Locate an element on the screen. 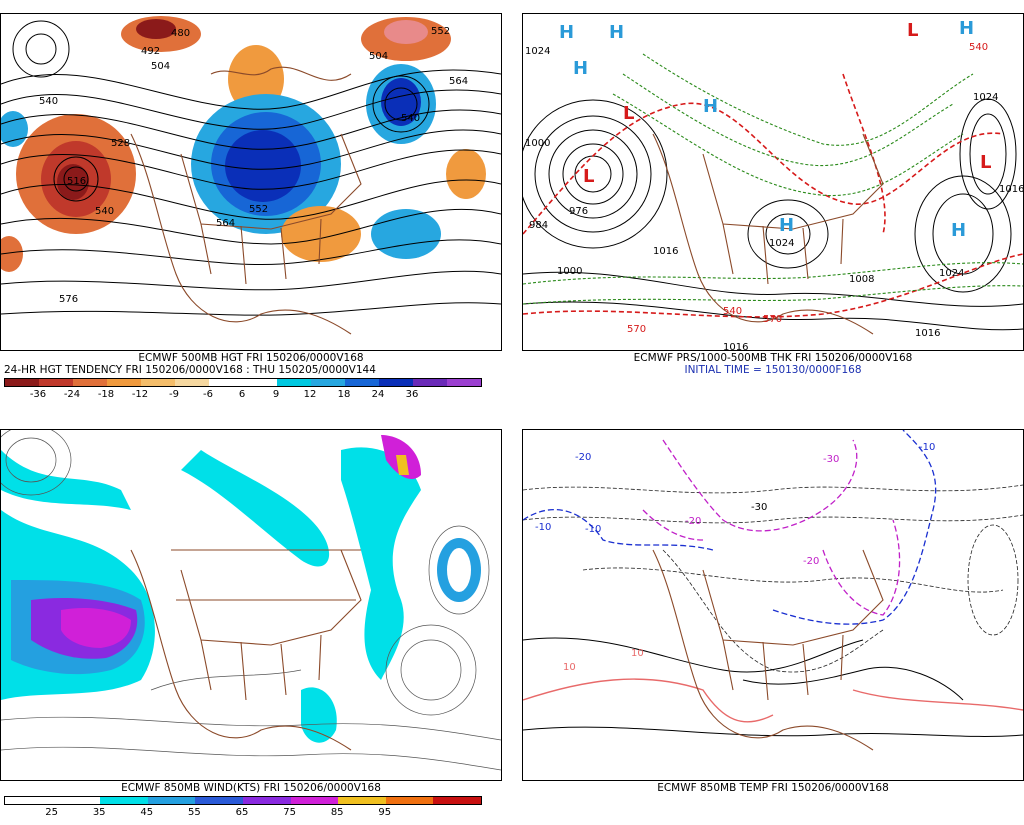 This screenshot has width=1024, height=825. thickness-lines is located at coordinates (773, 195).